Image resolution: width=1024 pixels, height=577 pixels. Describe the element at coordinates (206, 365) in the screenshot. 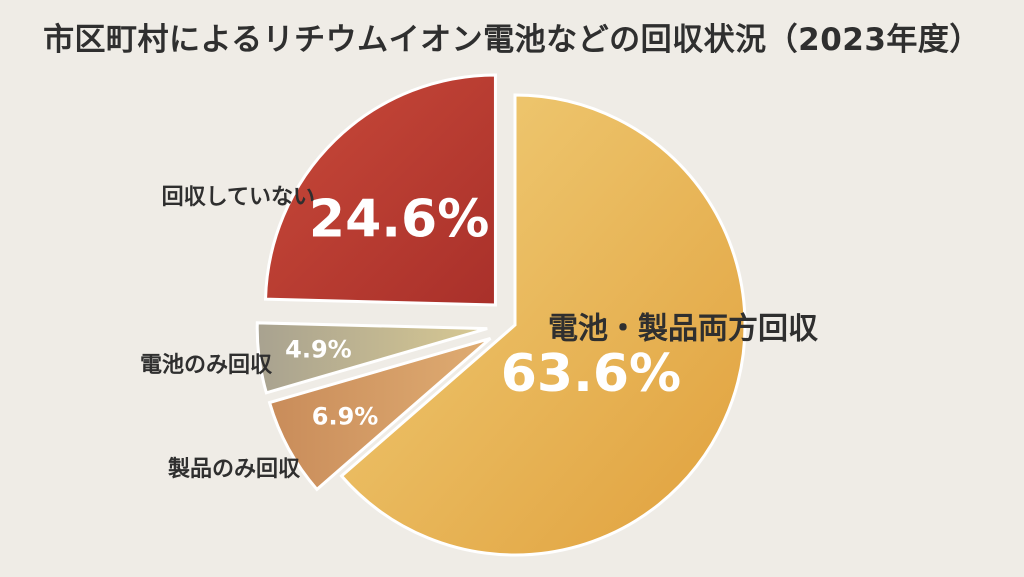

I see `slice-category-label-3: 電池のみ回収` at that location.